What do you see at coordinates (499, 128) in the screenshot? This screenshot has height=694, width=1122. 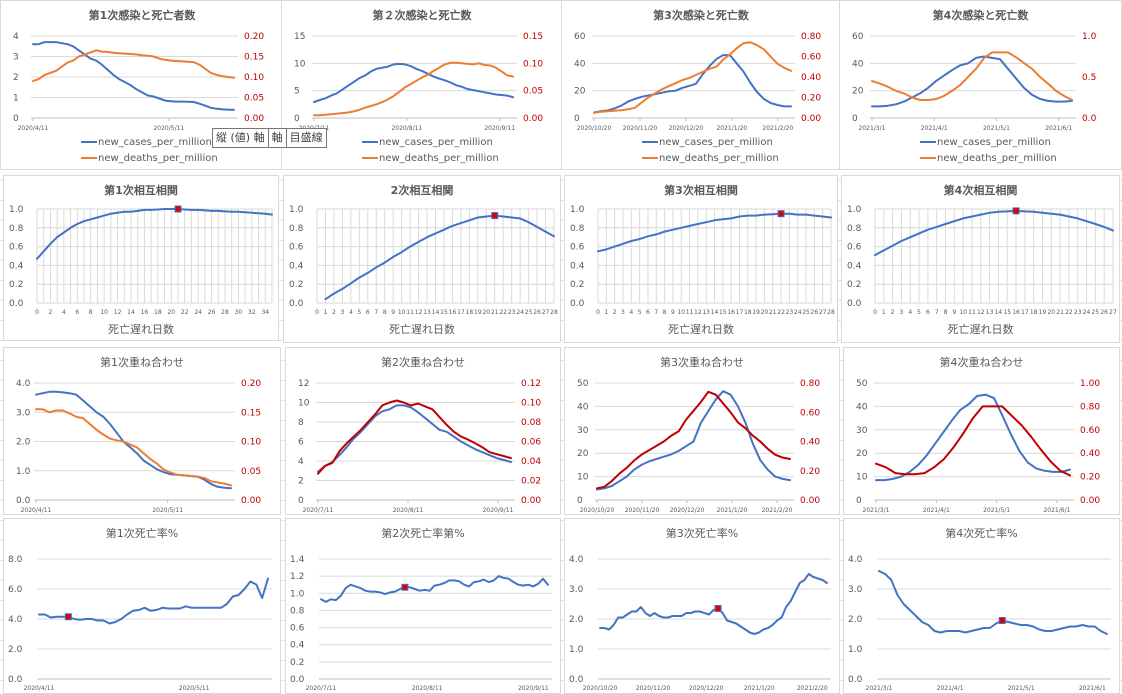 I see `x-tick-label: 2020/9/11` at bounding box center [499, 128].